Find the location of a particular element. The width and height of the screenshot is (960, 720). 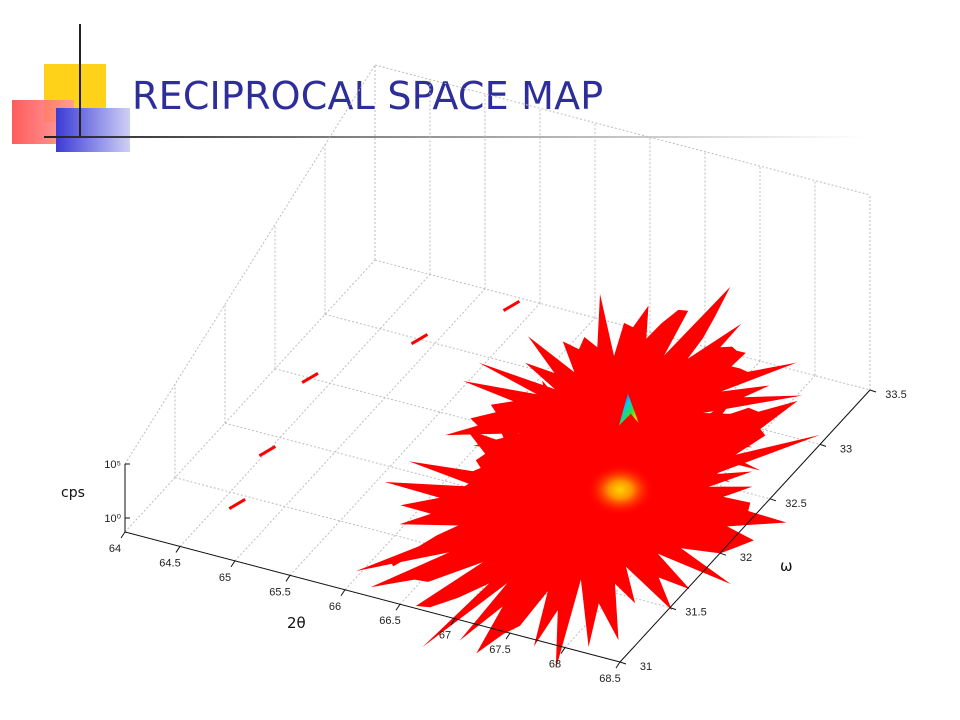

y-tick-label: 32.5 is located at coordinates (795, 504).